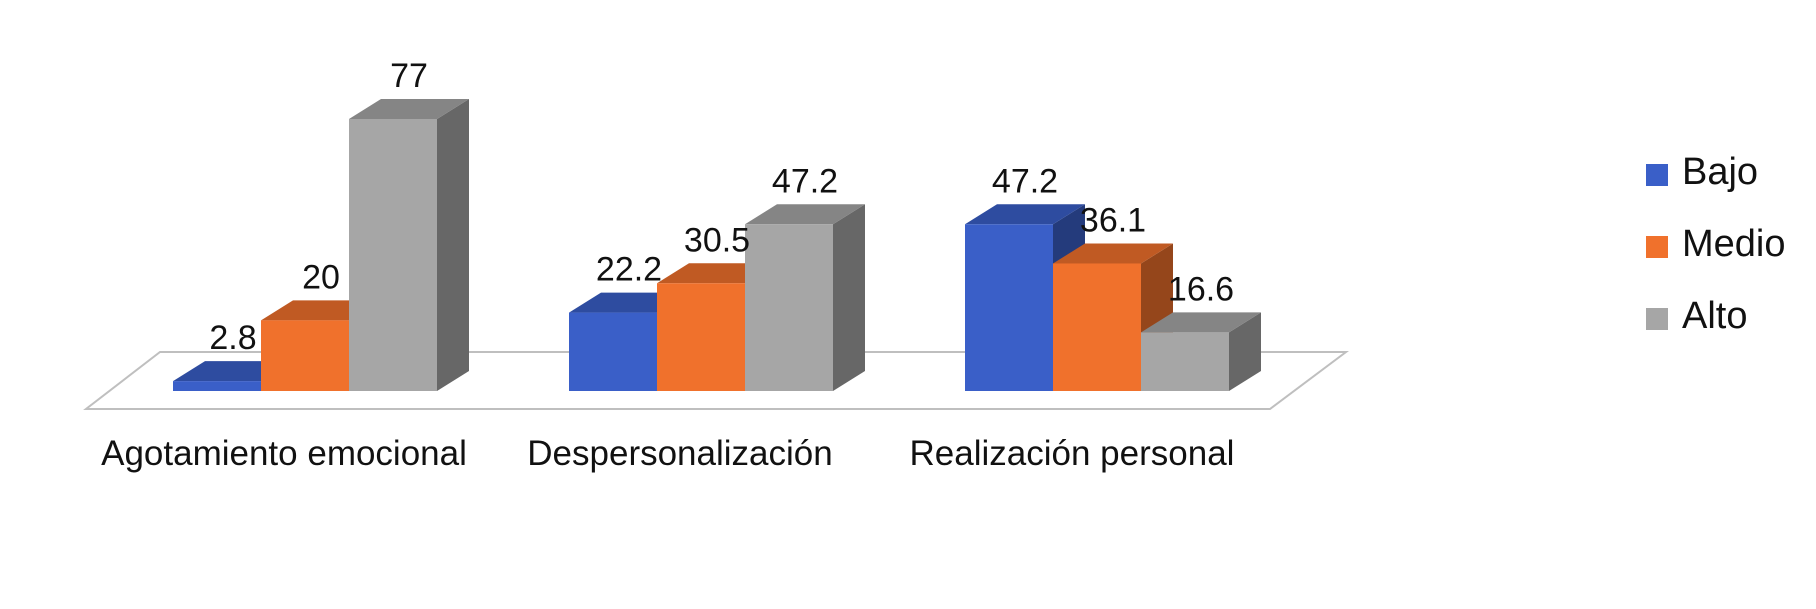 This screenshot has height=609, width=1816. What do you see at coordinates (805, 181) in the screenshot?
I see `data-label-alto-despersonalizacion: 47.2` at bounding box center [805, 181].